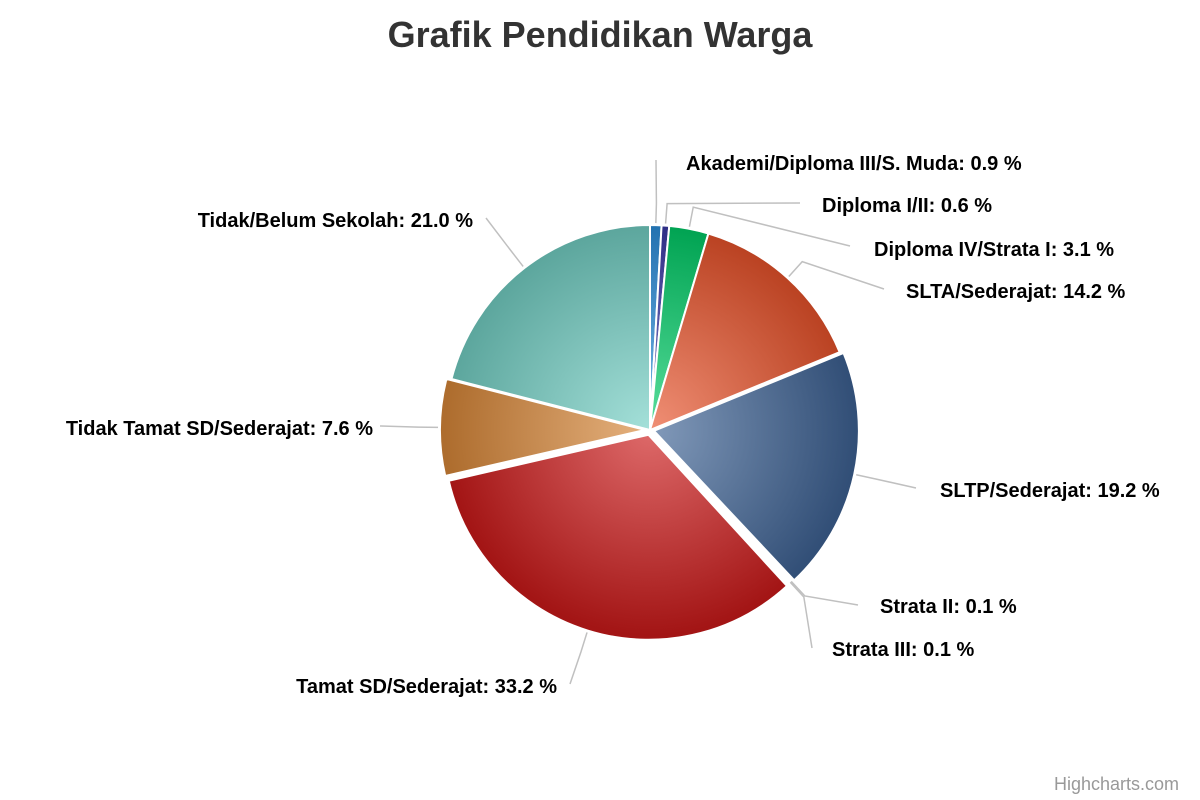  I want to click on data-label: Tidak Tamat SD/Sederajat: 7.6 %, so click(219, 429).